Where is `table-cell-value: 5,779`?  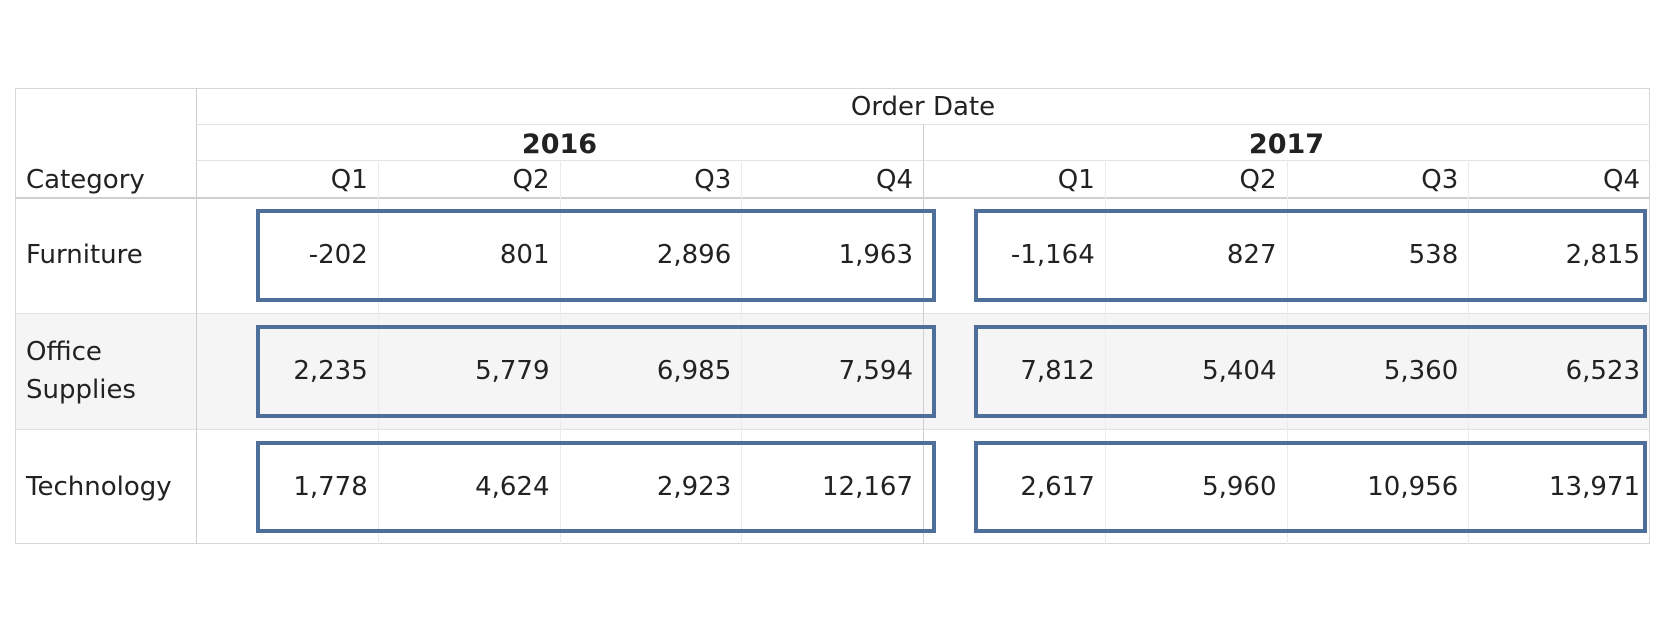
table-cell-value: 5,779 is located at coordinates (512, 371).